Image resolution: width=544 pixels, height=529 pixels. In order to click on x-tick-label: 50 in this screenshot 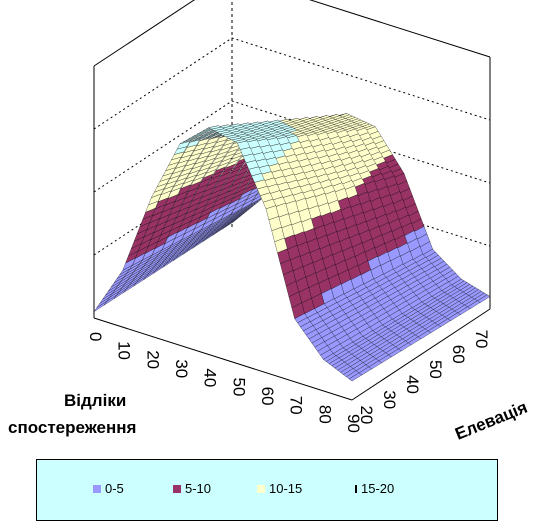, I will do `click(238, 387)`.